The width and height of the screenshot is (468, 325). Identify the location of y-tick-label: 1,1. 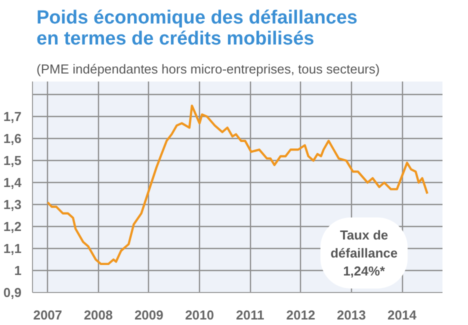
(12, 248).